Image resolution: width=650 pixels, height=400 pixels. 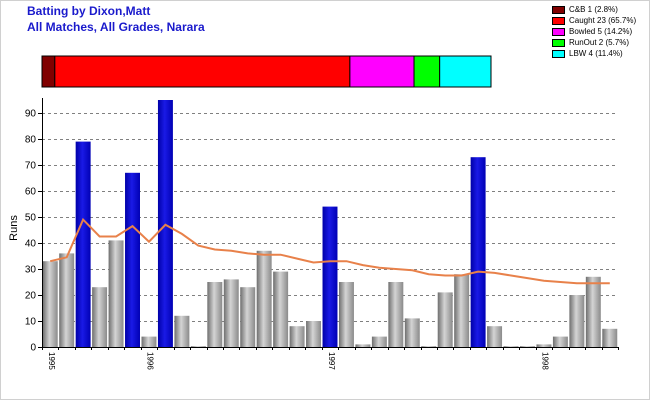 I want to click on legend-label: LBW 4 (11.4%), so click(x=596, y=53).